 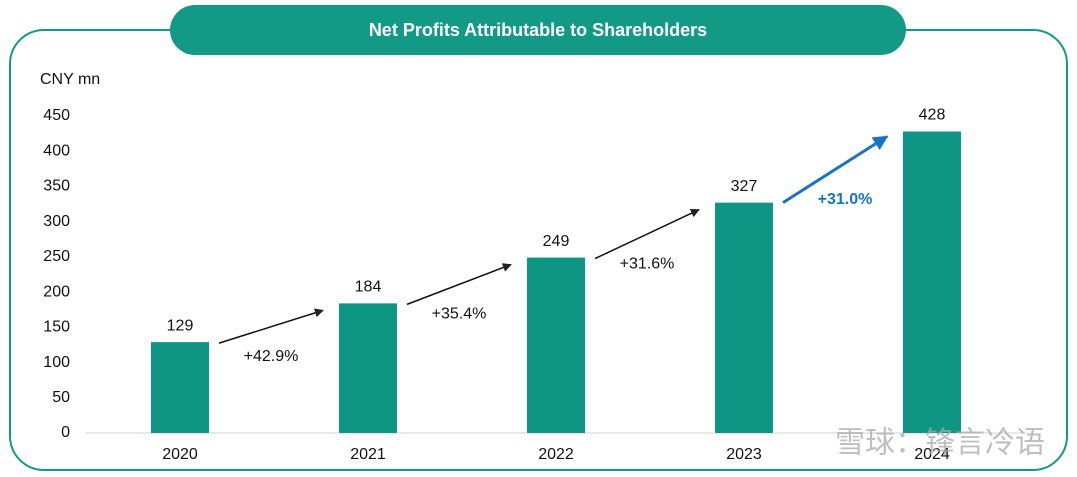 I want to click on data-label: 327, so click(x=744, y=186).